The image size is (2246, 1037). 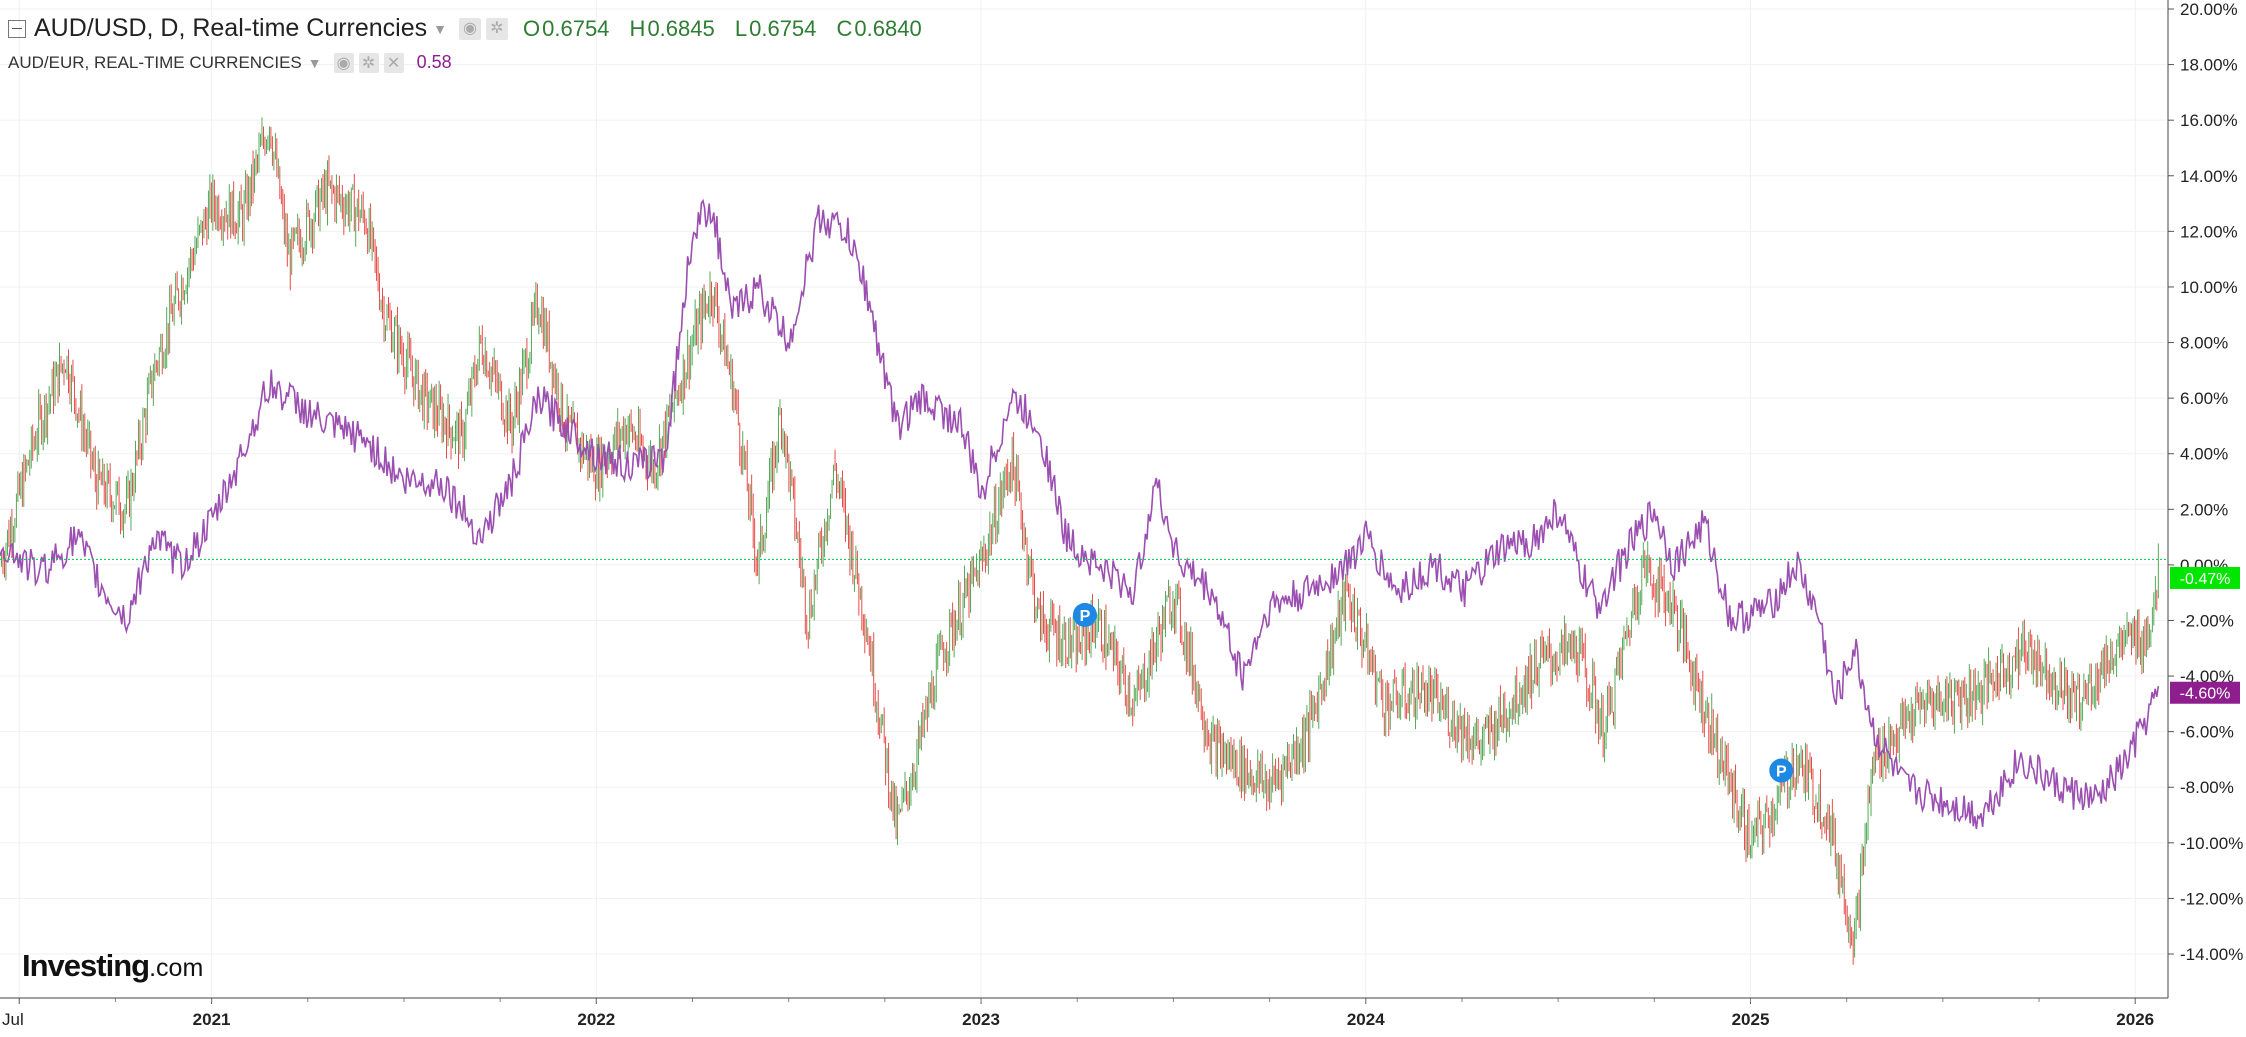 What do you see at coordinates (2209, 287) in the screenshot?
I see `y-tick-label: 10.00%` at bounding box center [2209, 287].